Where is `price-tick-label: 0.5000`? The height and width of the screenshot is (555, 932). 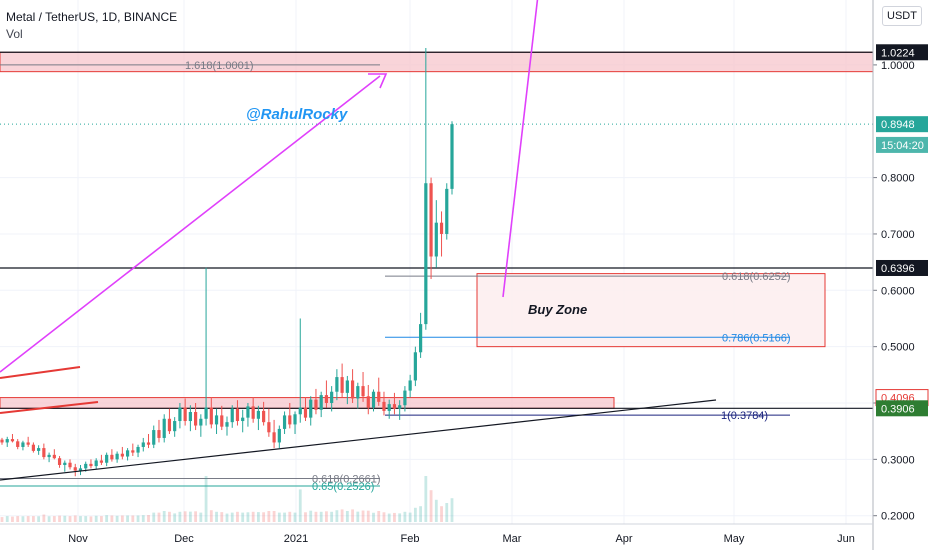
price-tick-label: 0.5000 is located at coordinates (898, 348).